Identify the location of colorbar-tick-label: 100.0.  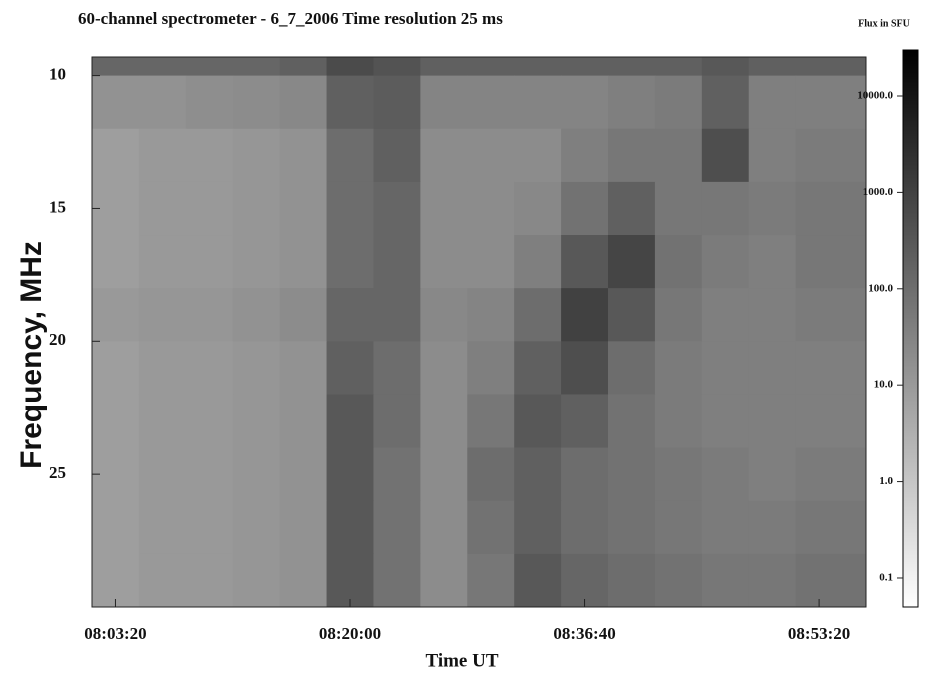
(880, 288).